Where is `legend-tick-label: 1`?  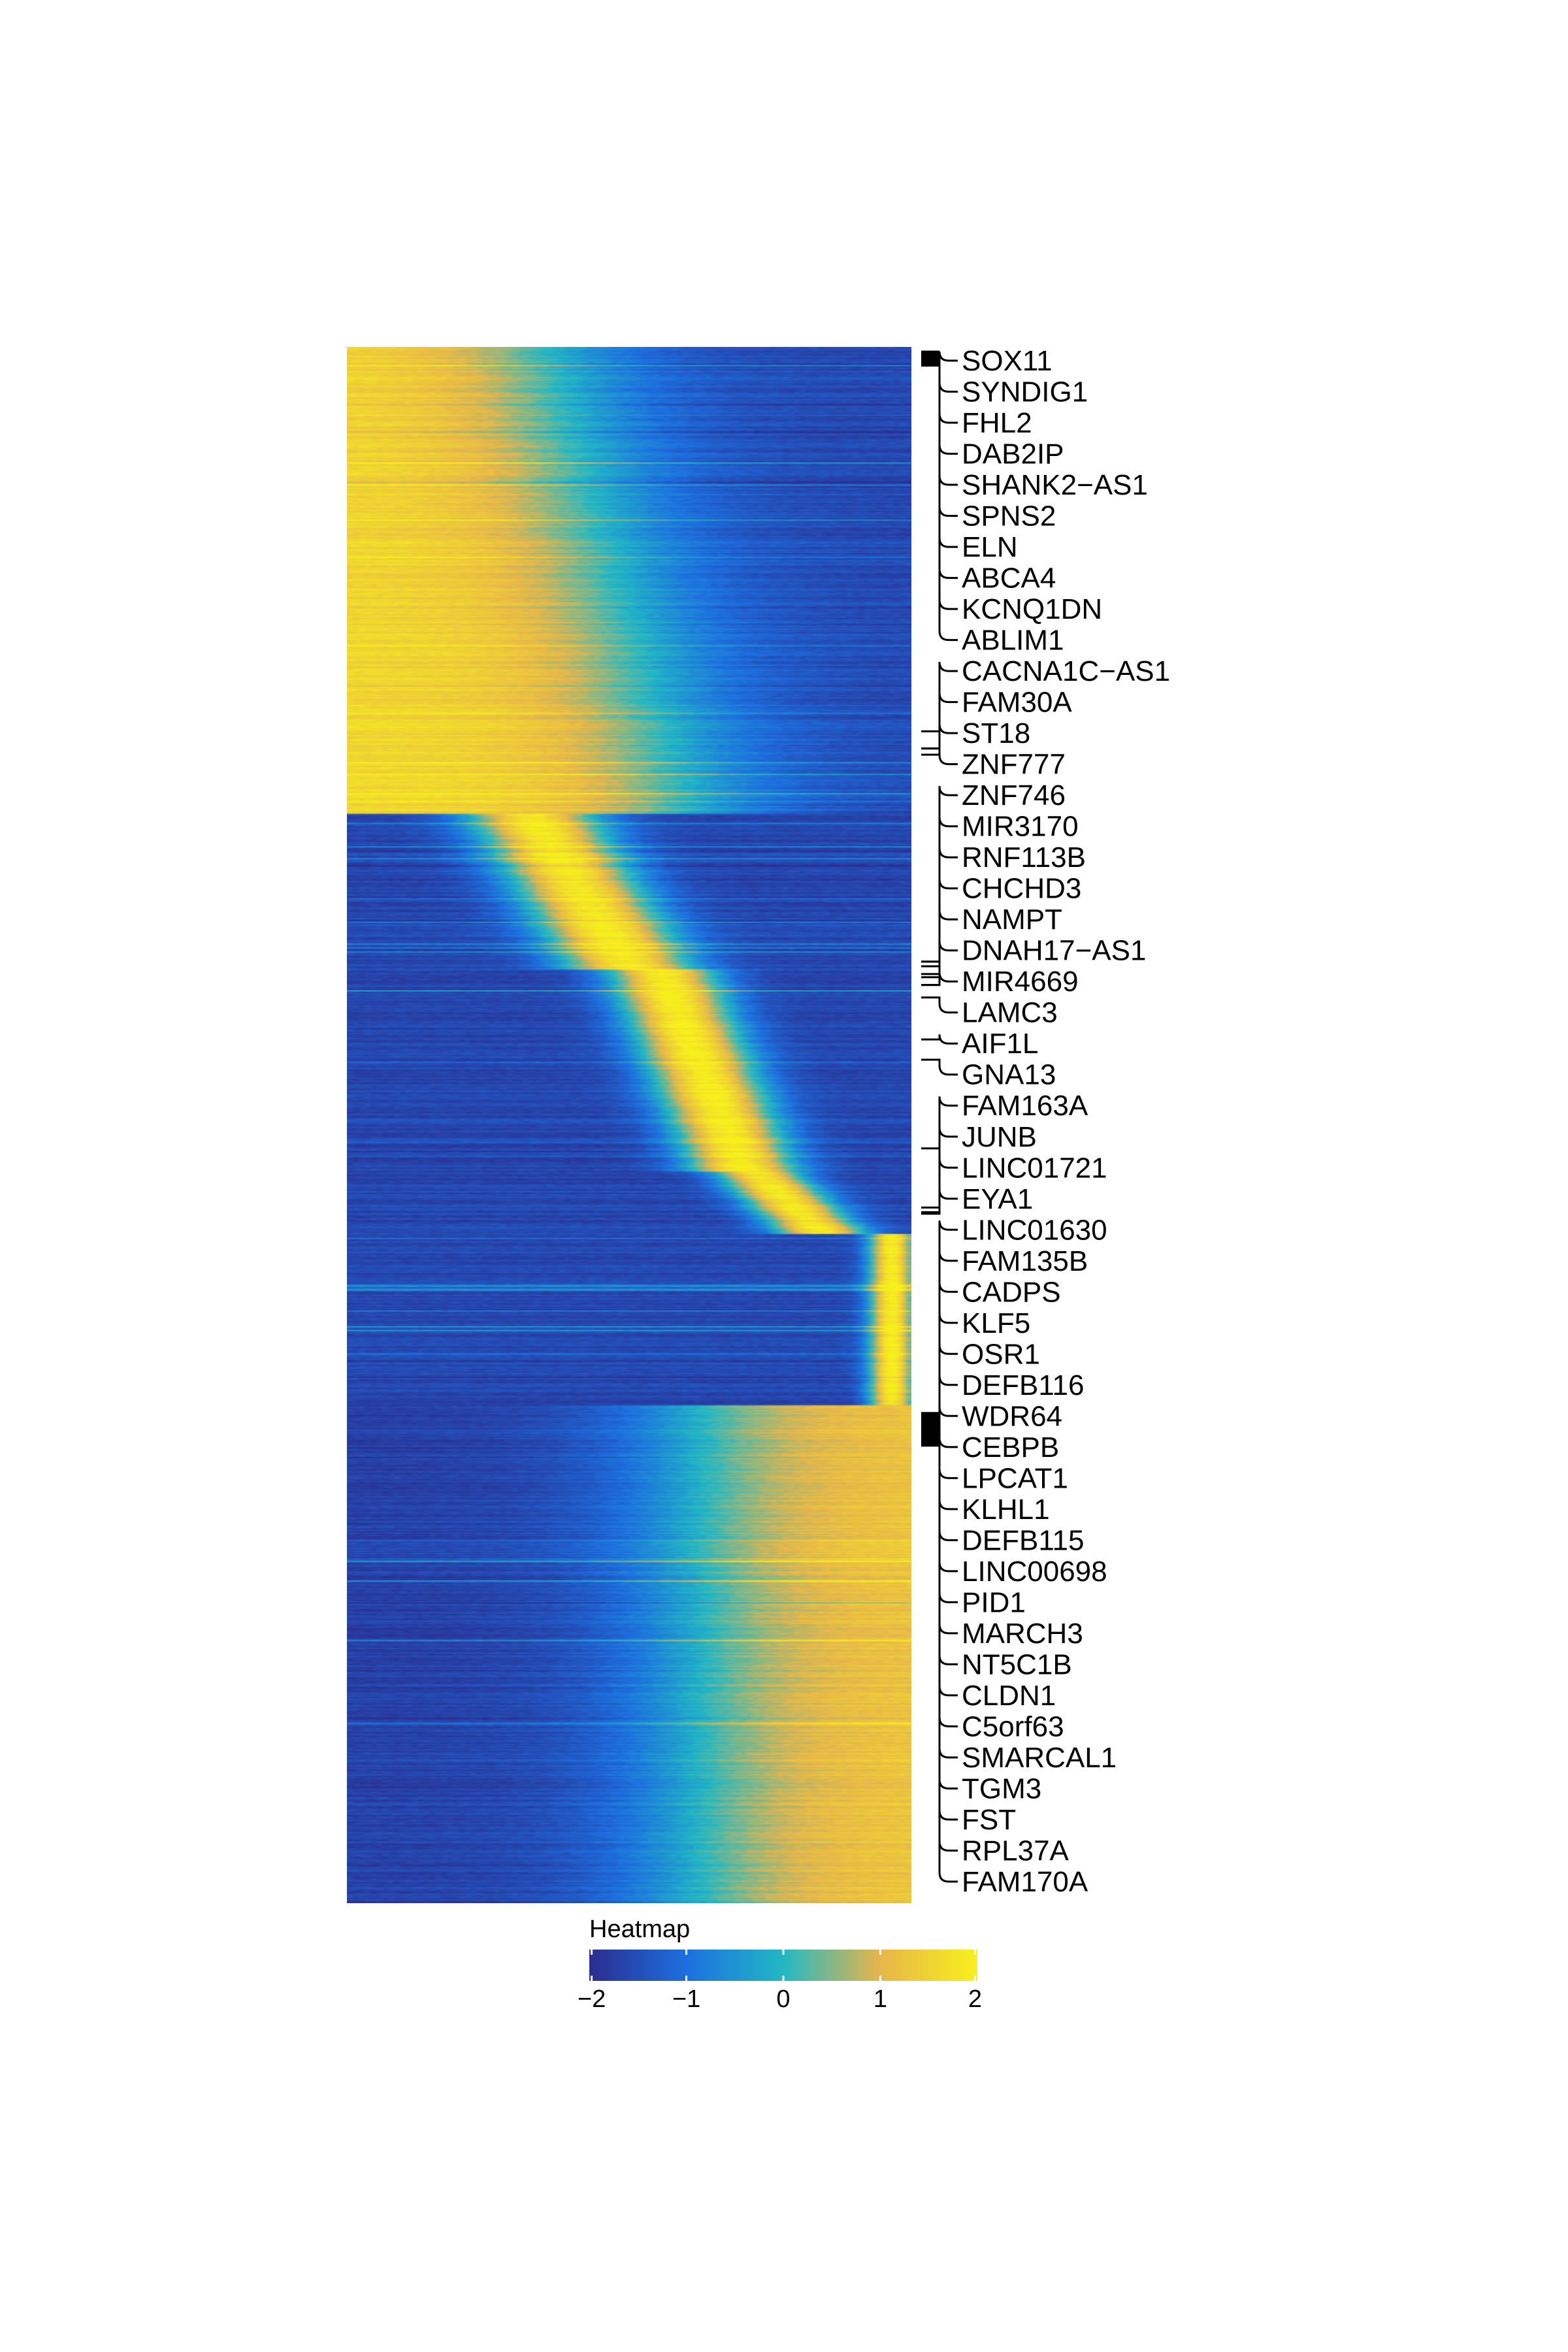
legend-tick-label: 1 is located at coordinates (880, 1999).